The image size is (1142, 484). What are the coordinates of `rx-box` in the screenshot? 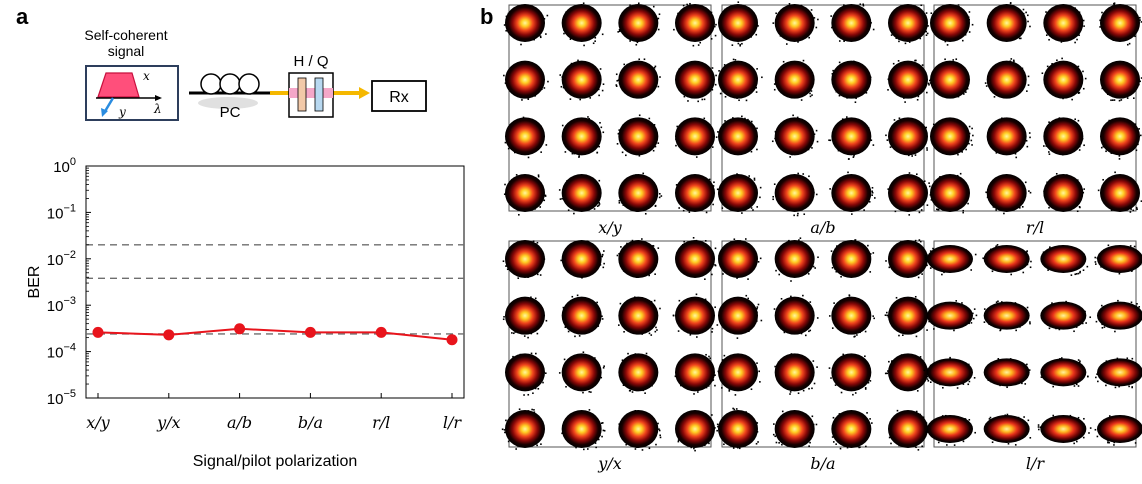 It's located at (399, 96).